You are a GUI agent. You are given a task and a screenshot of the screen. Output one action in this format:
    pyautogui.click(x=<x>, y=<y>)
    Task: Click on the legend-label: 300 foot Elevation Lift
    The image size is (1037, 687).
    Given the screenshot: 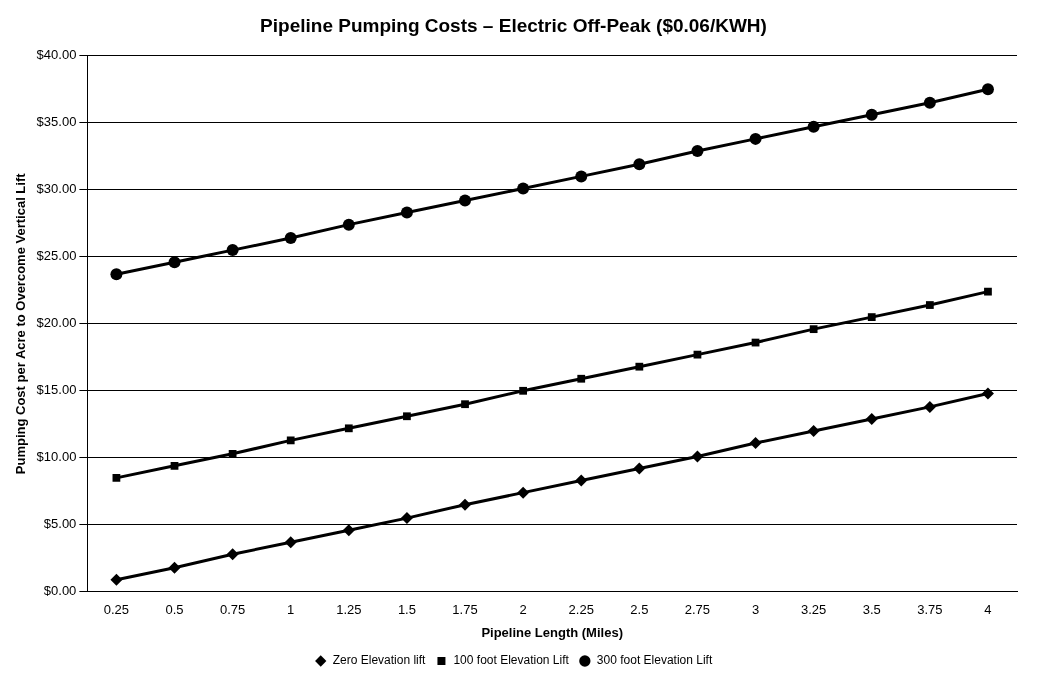 What is the action you would take?
    pyautogui.click(x=654, y=660)
    